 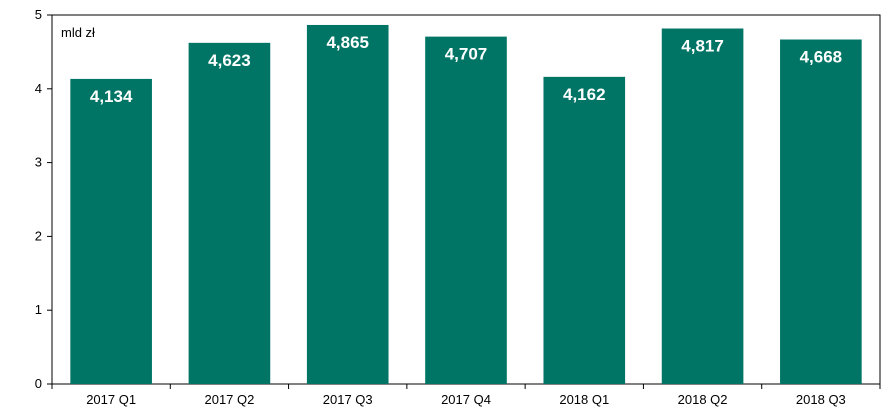 What do you see at coordinates (703, 399) in the screenshot?
I see `x-tick-label: 2018 Q2` at bounding box center [703, 399].